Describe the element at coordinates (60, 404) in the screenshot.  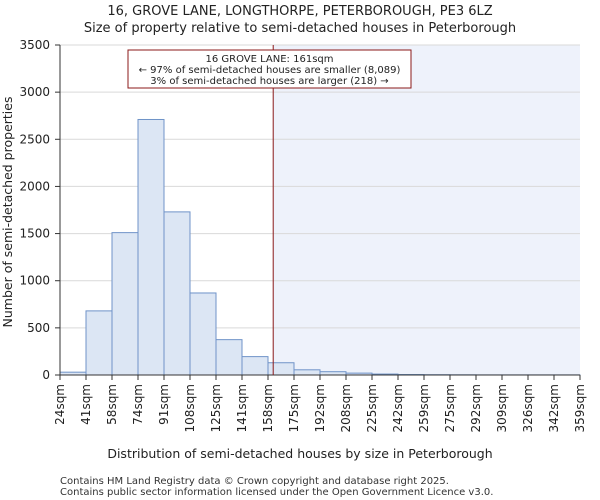
I see `x-tick-label: 24sqm` at that location.